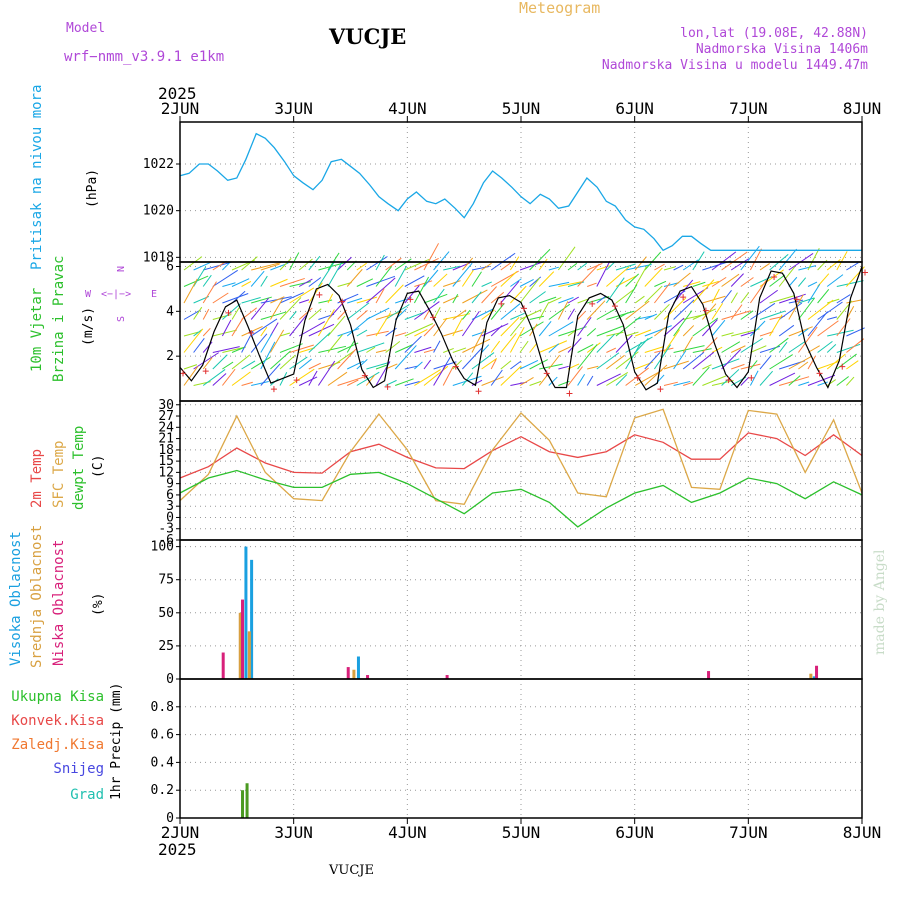  What do you see at coordinates (57, 721) in the screenshot?
I see `precip-label-convective: Konvek.Kisa` at bounding box center [57, 721].